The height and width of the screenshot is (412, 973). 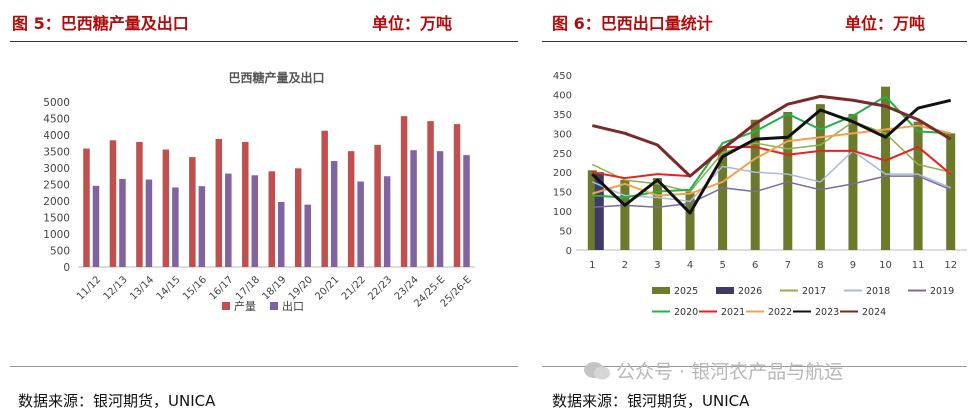 I want to click on series-line-2023, so click(x=771, y=156).